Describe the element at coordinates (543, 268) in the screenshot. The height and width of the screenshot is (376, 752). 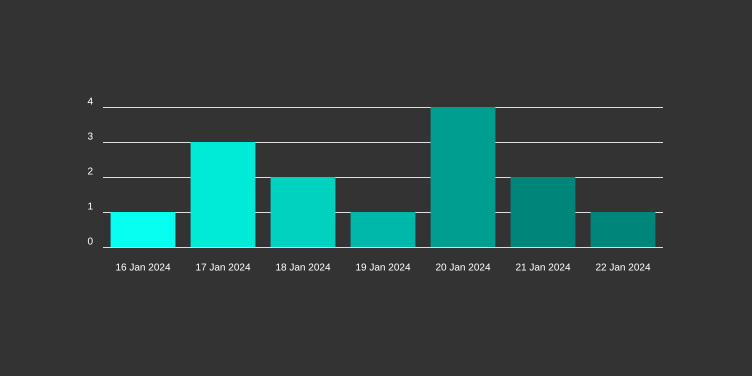
I see `x-tick-label: 21 Jan 2024` at that location.